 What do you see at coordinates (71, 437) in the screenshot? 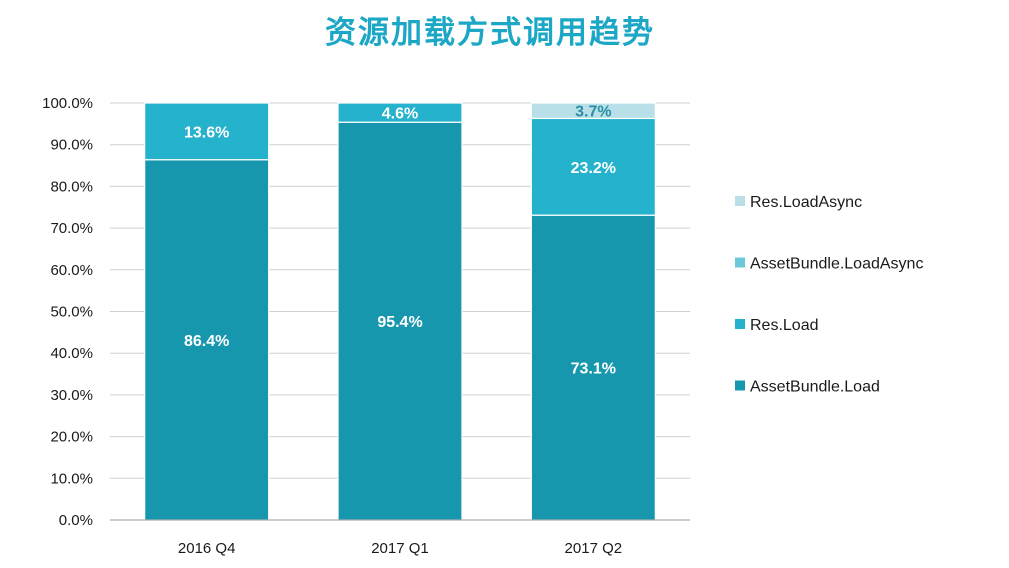
I see `y-tick-label: 20.0%` at bounding box center [71, 437].